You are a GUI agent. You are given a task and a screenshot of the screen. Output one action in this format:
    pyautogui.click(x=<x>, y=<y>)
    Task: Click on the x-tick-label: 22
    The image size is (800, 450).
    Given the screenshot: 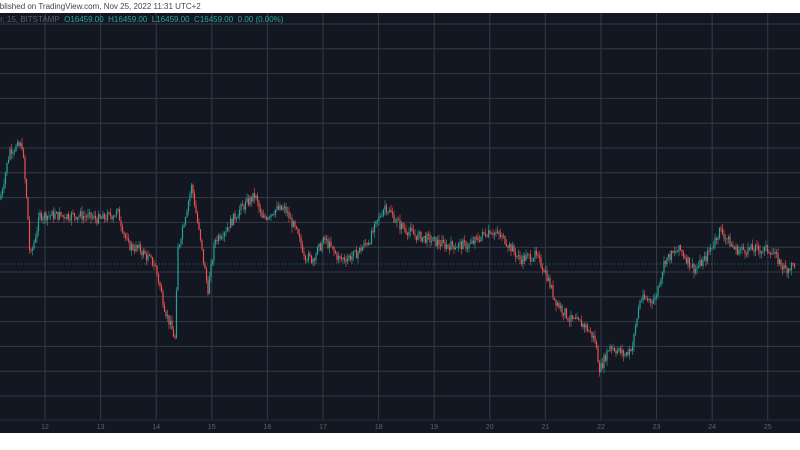 What is the action you would take?
    pyautogui.click(x=601, y=427)
    